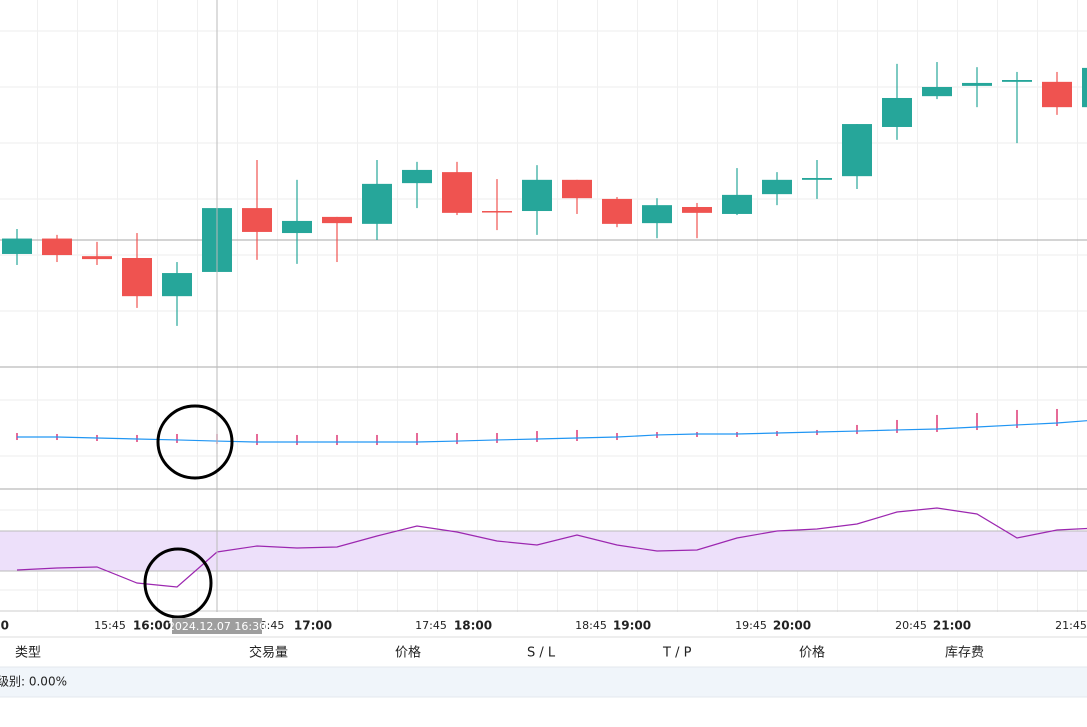  I want to click on time-label: 17:00, so click(313, 626).